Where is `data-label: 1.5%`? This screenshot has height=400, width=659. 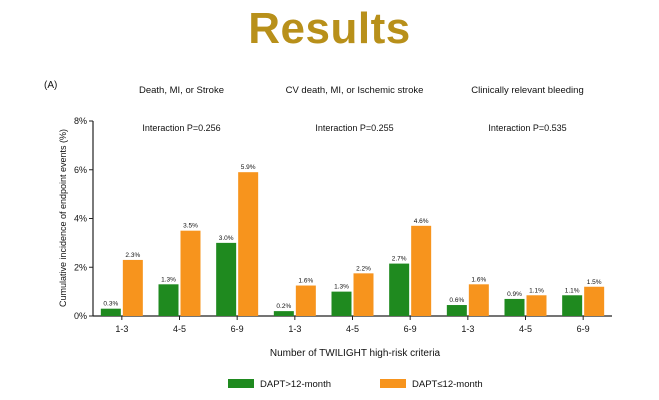 data-label: 1.5% is located at coordinates (594, 282).